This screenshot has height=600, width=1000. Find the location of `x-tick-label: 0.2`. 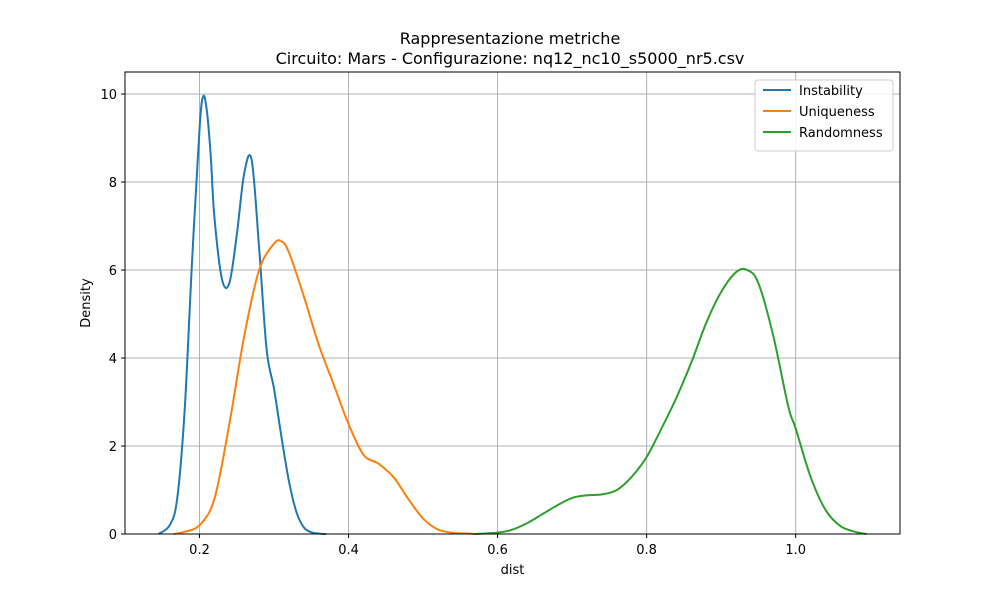

x-tick-label: 0.2 is located at coordinates (199, 550).